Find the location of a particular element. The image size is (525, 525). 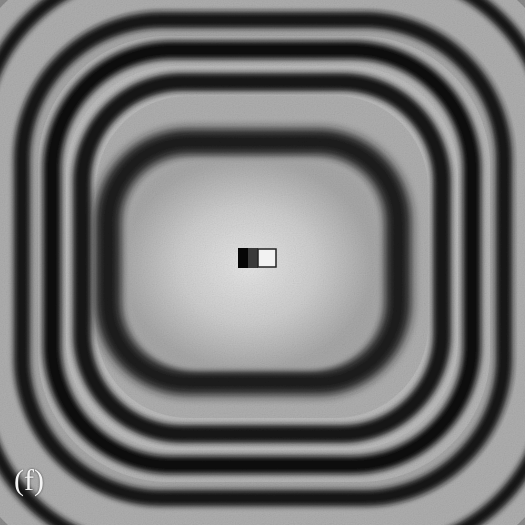

center-marker-light is located at coordinates (267, 258).